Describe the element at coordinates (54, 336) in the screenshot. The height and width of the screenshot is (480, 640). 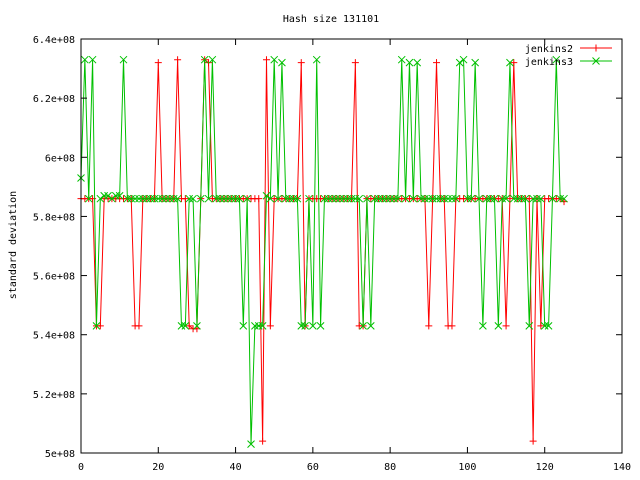
I see `y-tick-label: 5.4e+08` at that location.